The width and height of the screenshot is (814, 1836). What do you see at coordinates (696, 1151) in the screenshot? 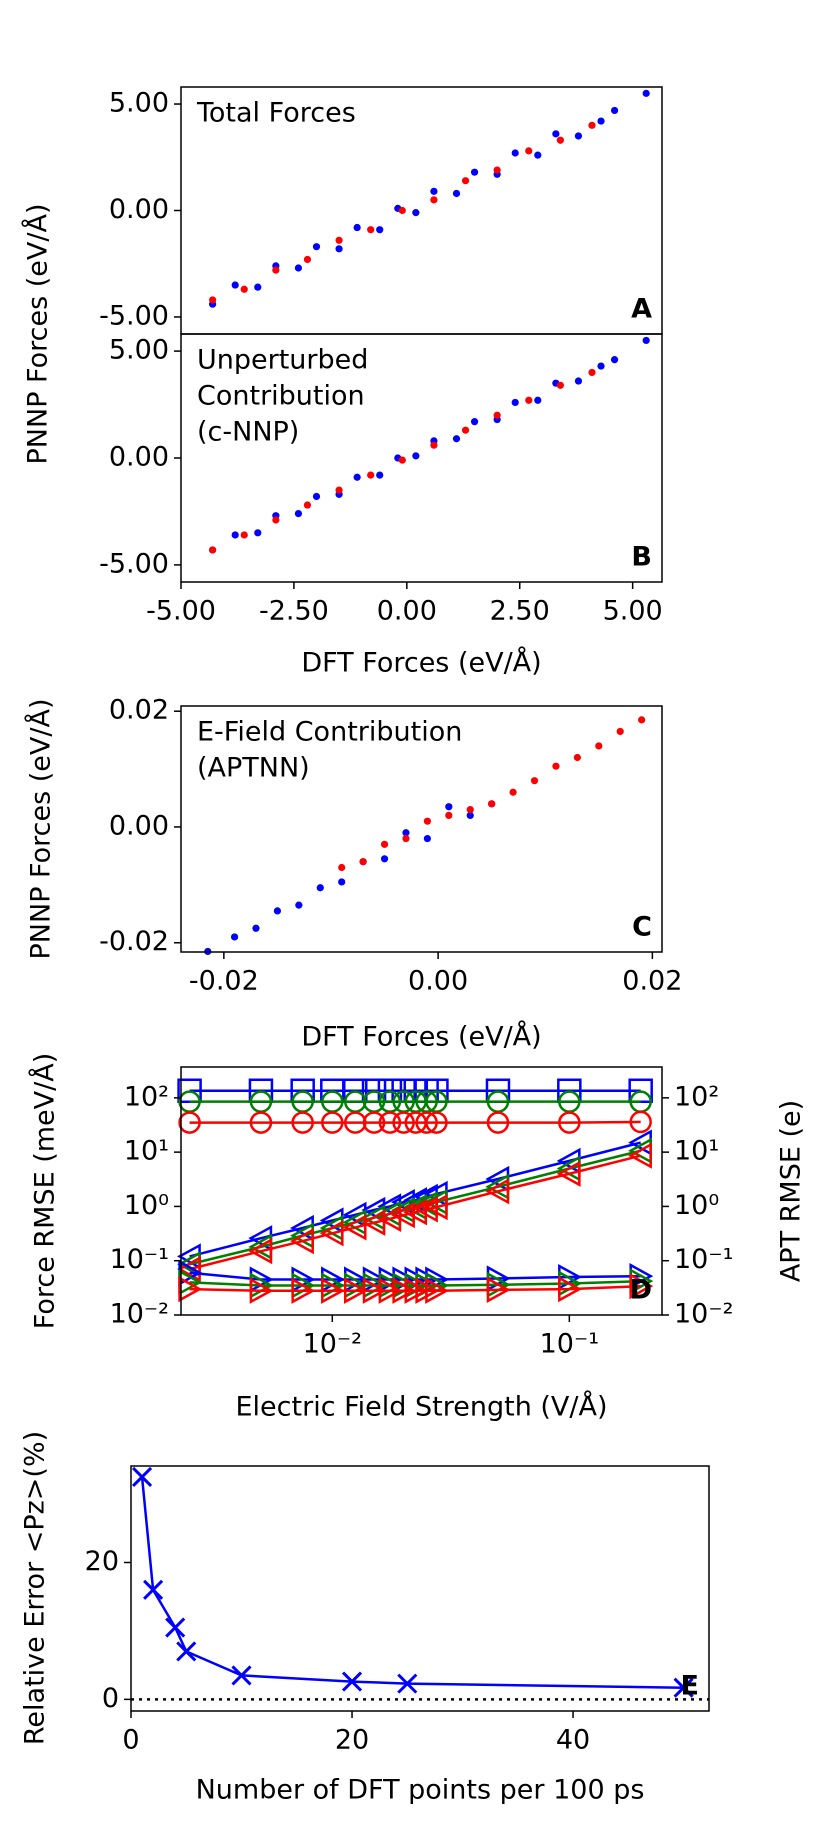
I see `y2-tick-label: 10¹` at bounding box center [696, 1151].